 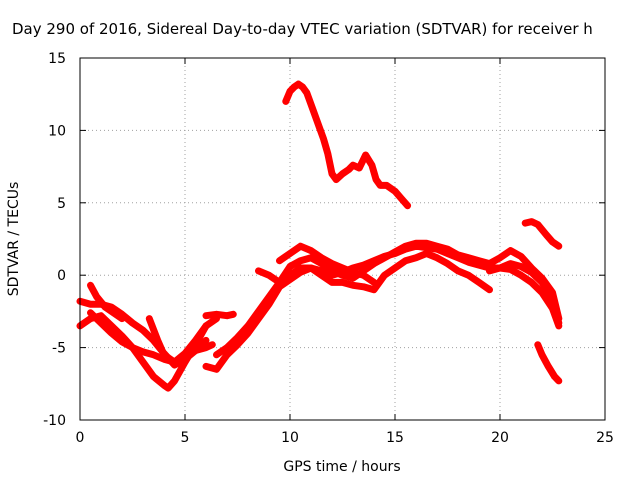 I want to click on series-arc-i, so click(x=327, y=264).